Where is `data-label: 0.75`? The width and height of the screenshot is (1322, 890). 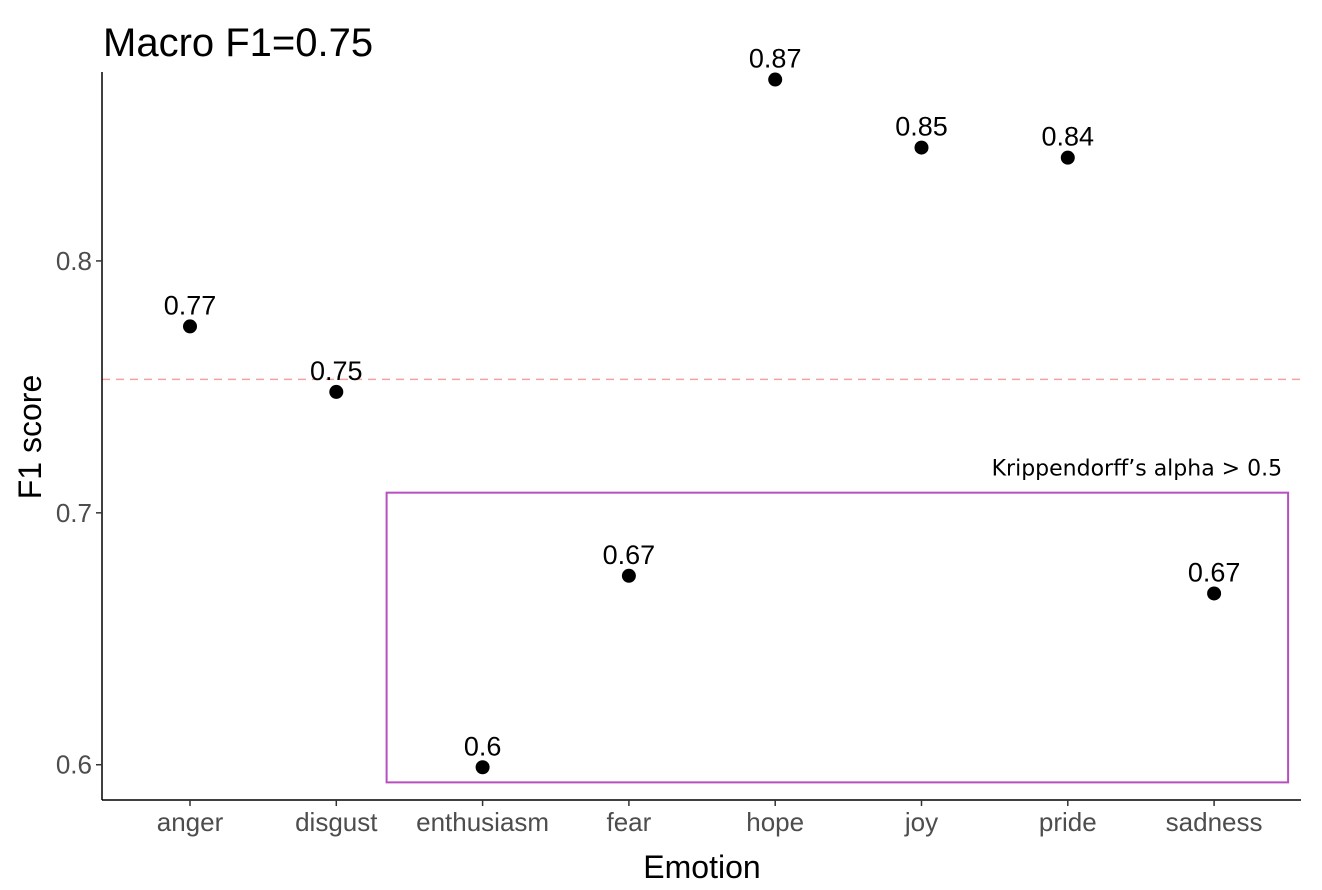 data-label: 0.75 is located at coordinates (336, 371).